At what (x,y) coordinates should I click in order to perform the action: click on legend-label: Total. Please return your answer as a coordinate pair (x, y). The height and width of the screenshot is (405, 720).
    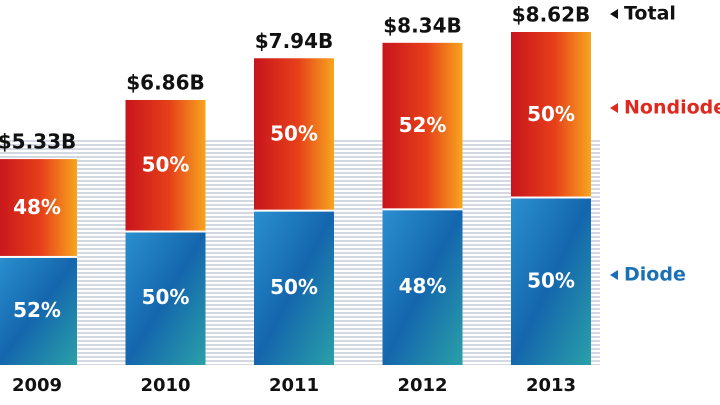
    Looking at the image, I should click on (650, 14).